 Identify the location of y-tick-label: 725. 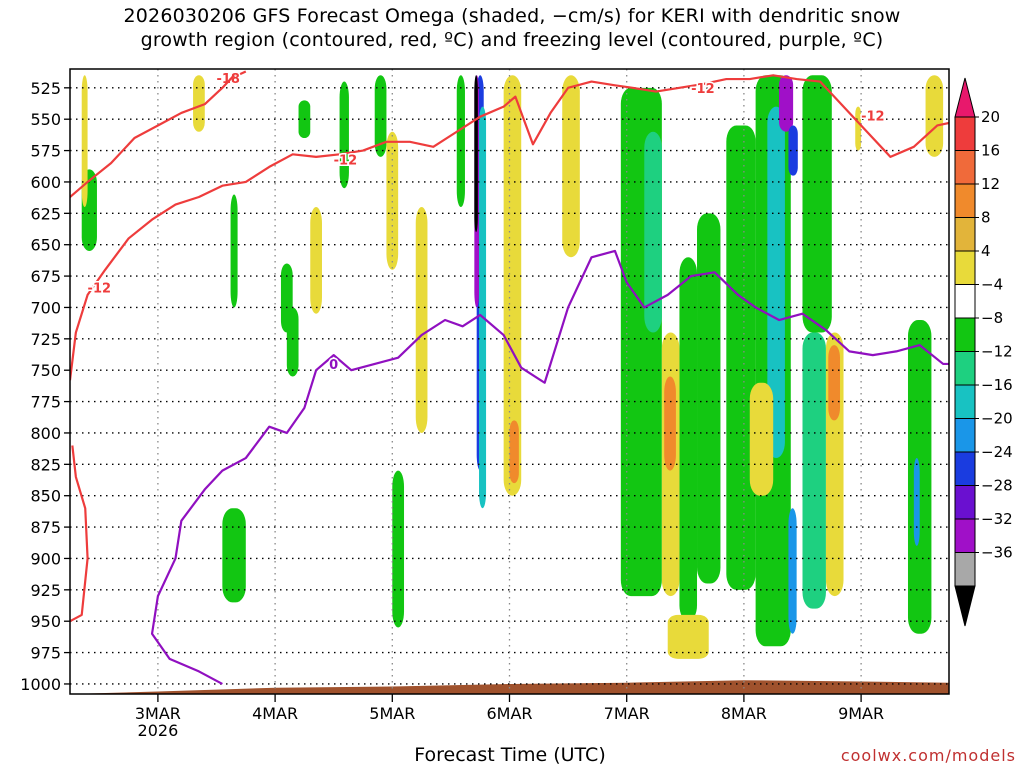
(45, 339).